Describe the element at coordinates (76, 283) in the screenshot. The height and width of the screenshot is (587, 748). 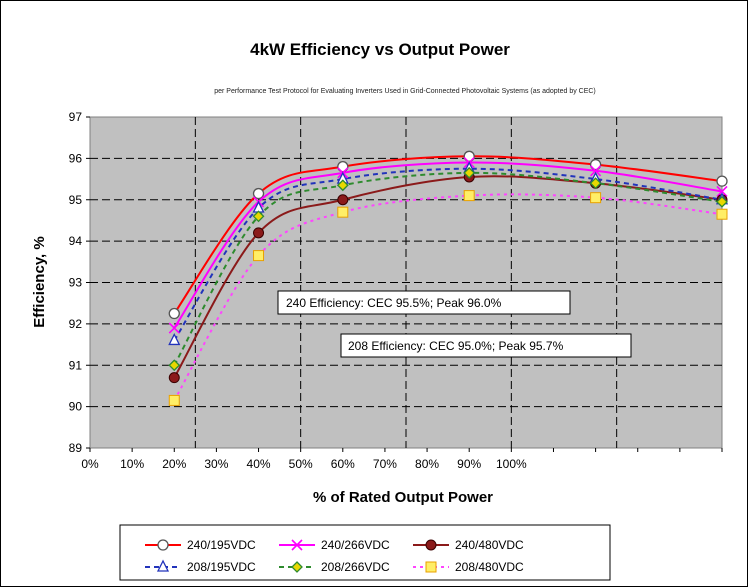
I see `y-tick-label: 93` at that location.